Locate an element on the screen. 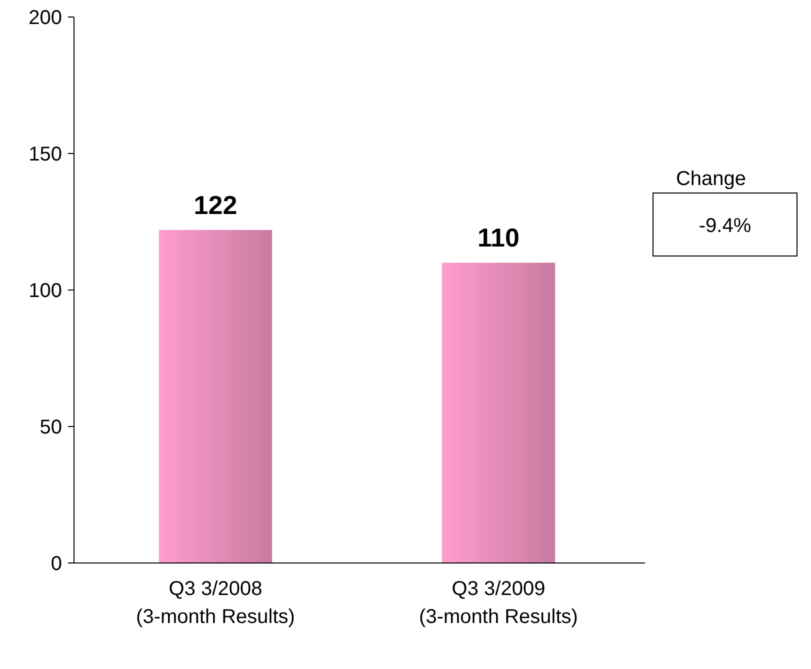 The image size is (811, 669). text: -9.4% is located at coordinates (725, 226).